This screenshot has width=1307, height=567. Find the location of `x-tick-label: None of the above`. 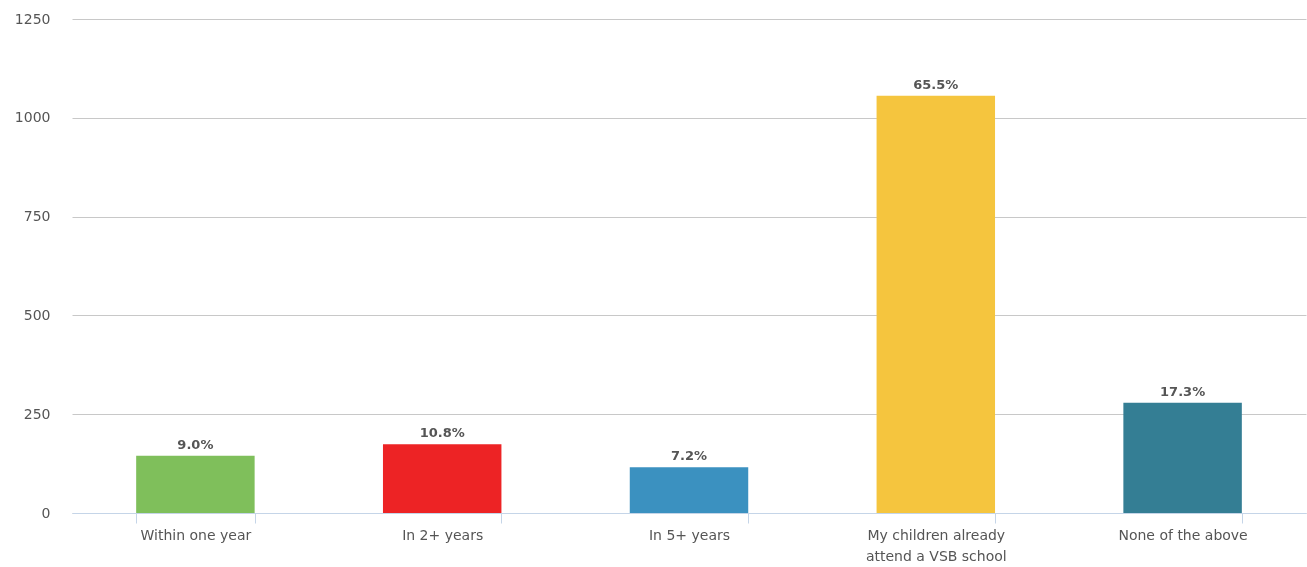

x-tick-label: None of the above is located at coordinates (1183, 534).